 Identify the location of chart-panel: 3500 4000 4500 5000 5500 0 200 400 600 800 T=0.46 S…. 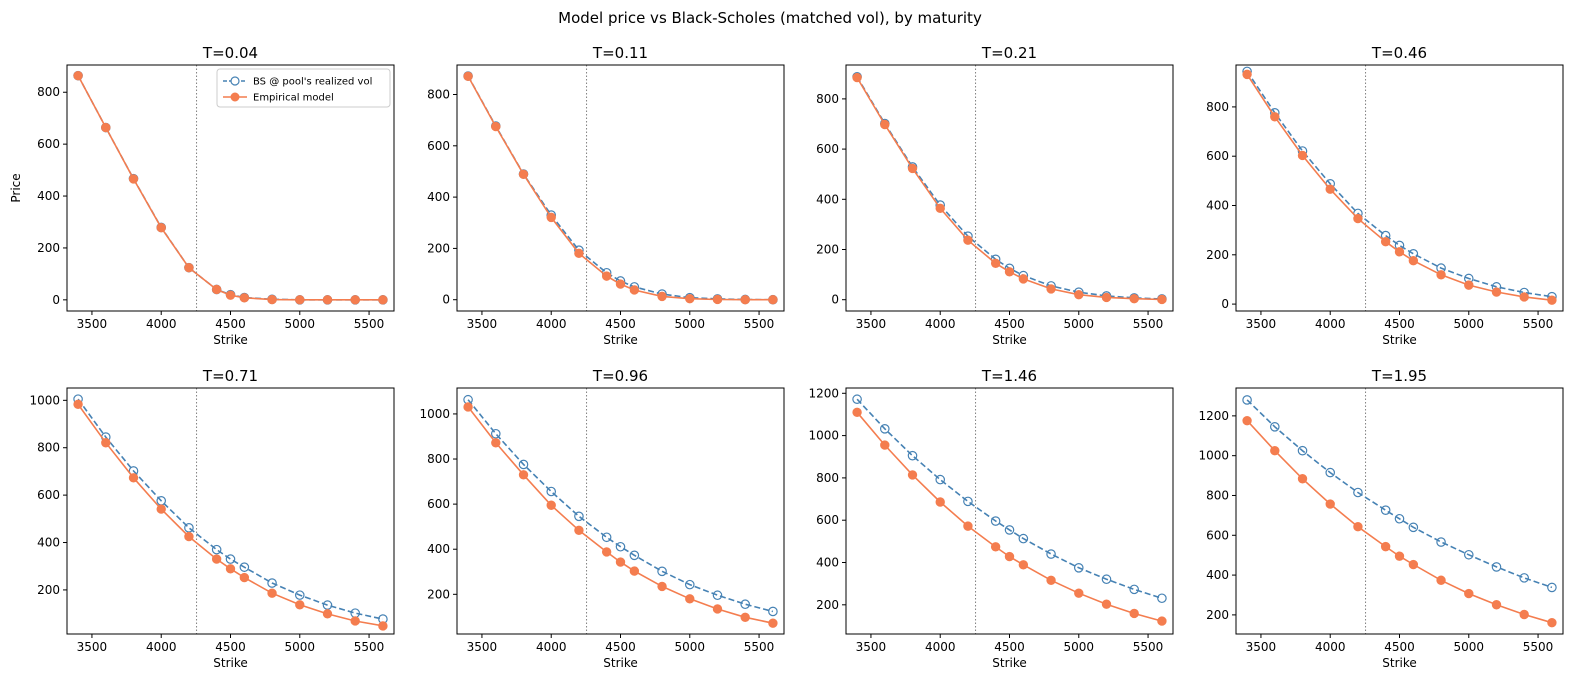
(1385, 195).